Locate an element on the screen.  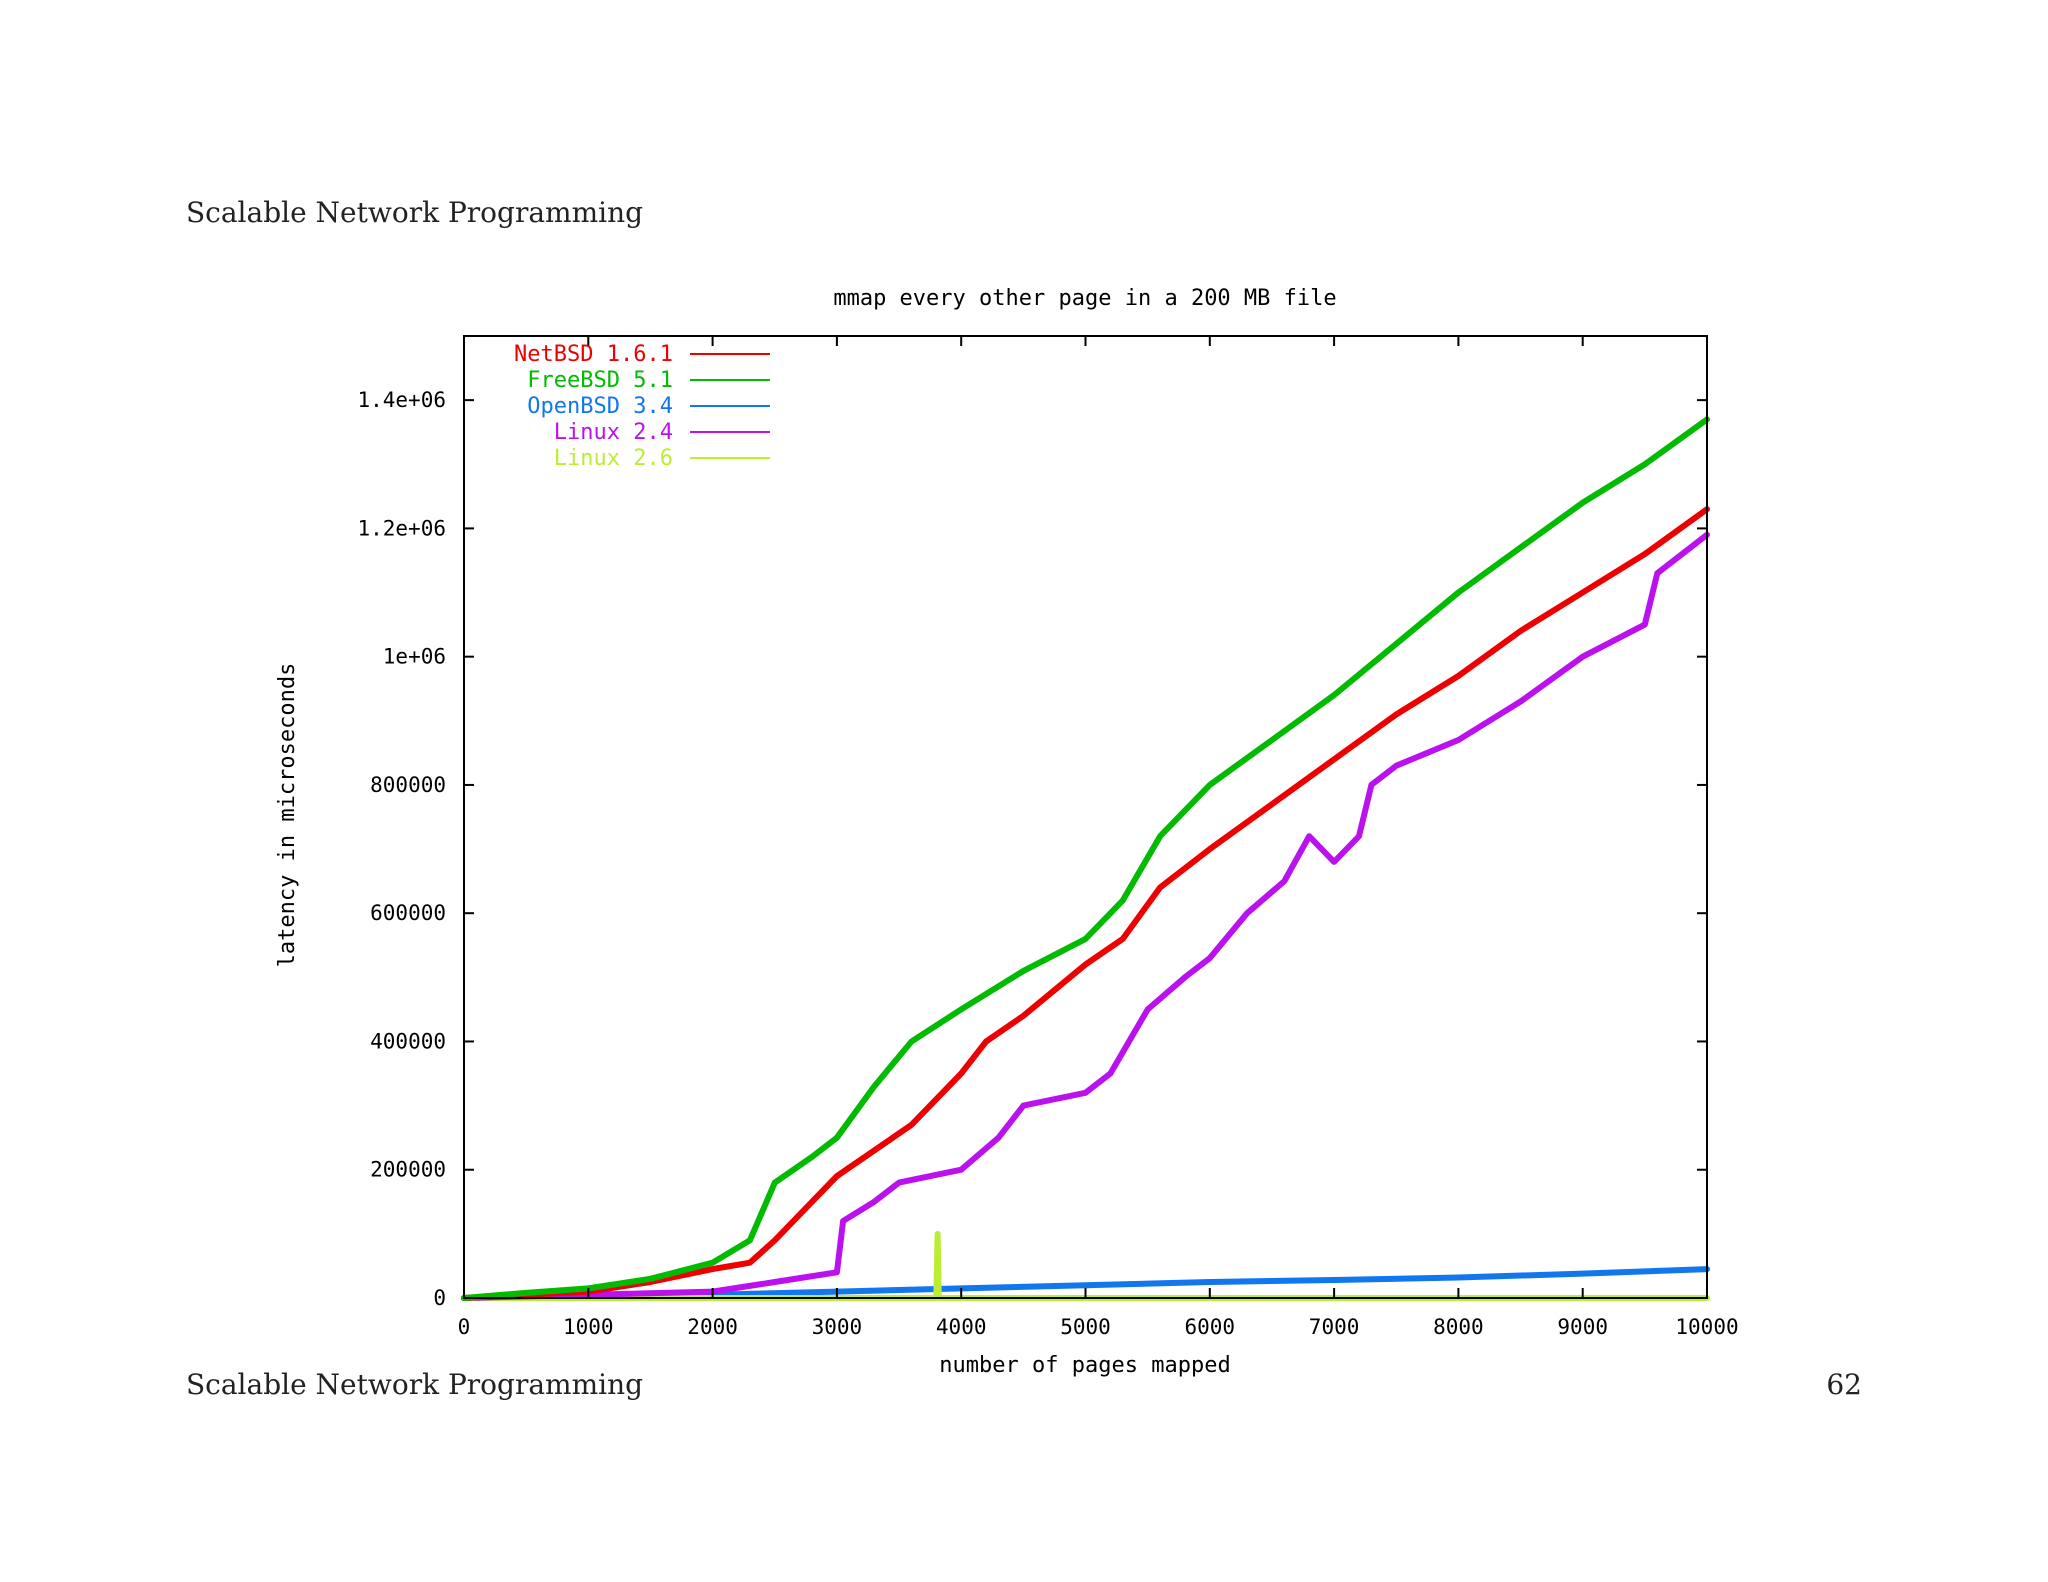
legend-label: NetBSD 1.6.1 is located at coordinates (593, 354).